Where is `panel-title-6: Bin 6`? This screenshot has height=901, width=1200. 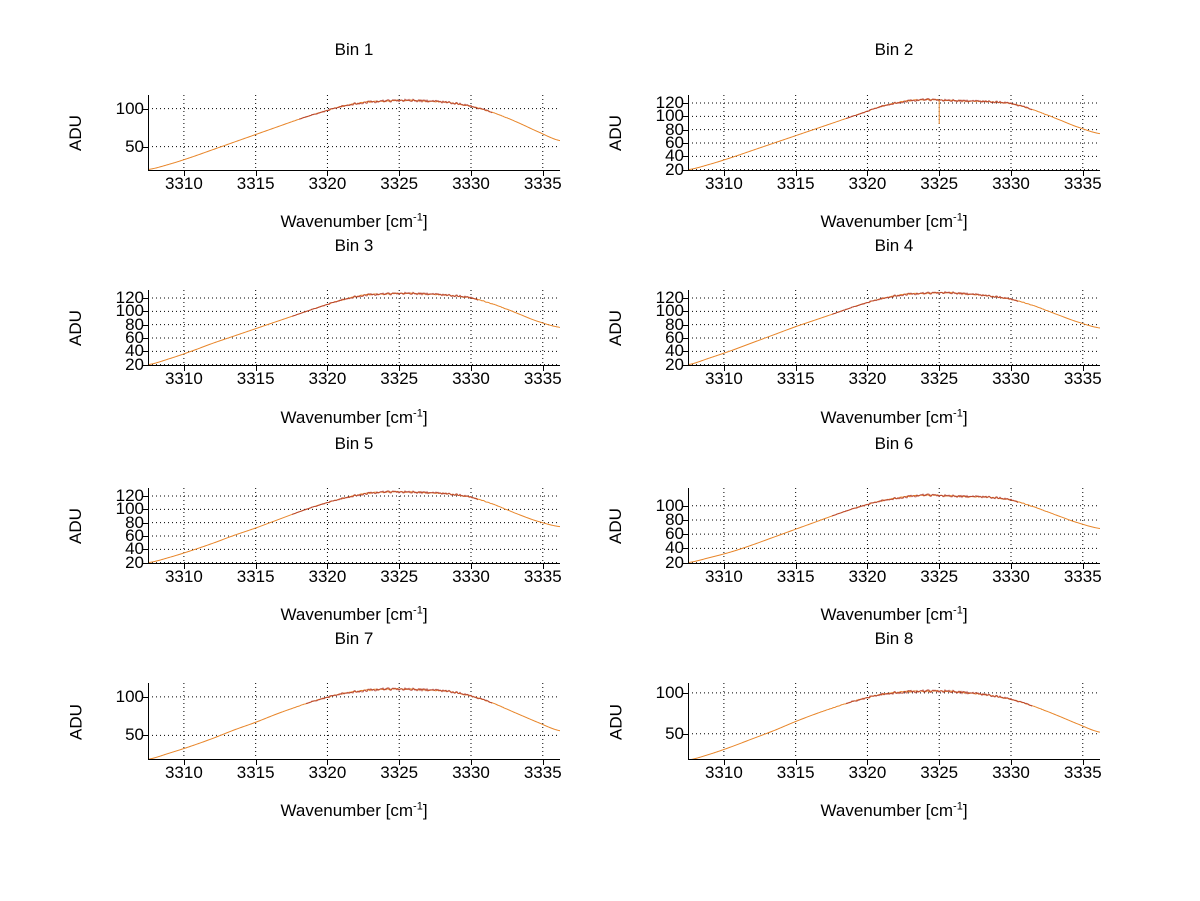 panel-title-6: Bin 6 is located at coordinates (894, 443).